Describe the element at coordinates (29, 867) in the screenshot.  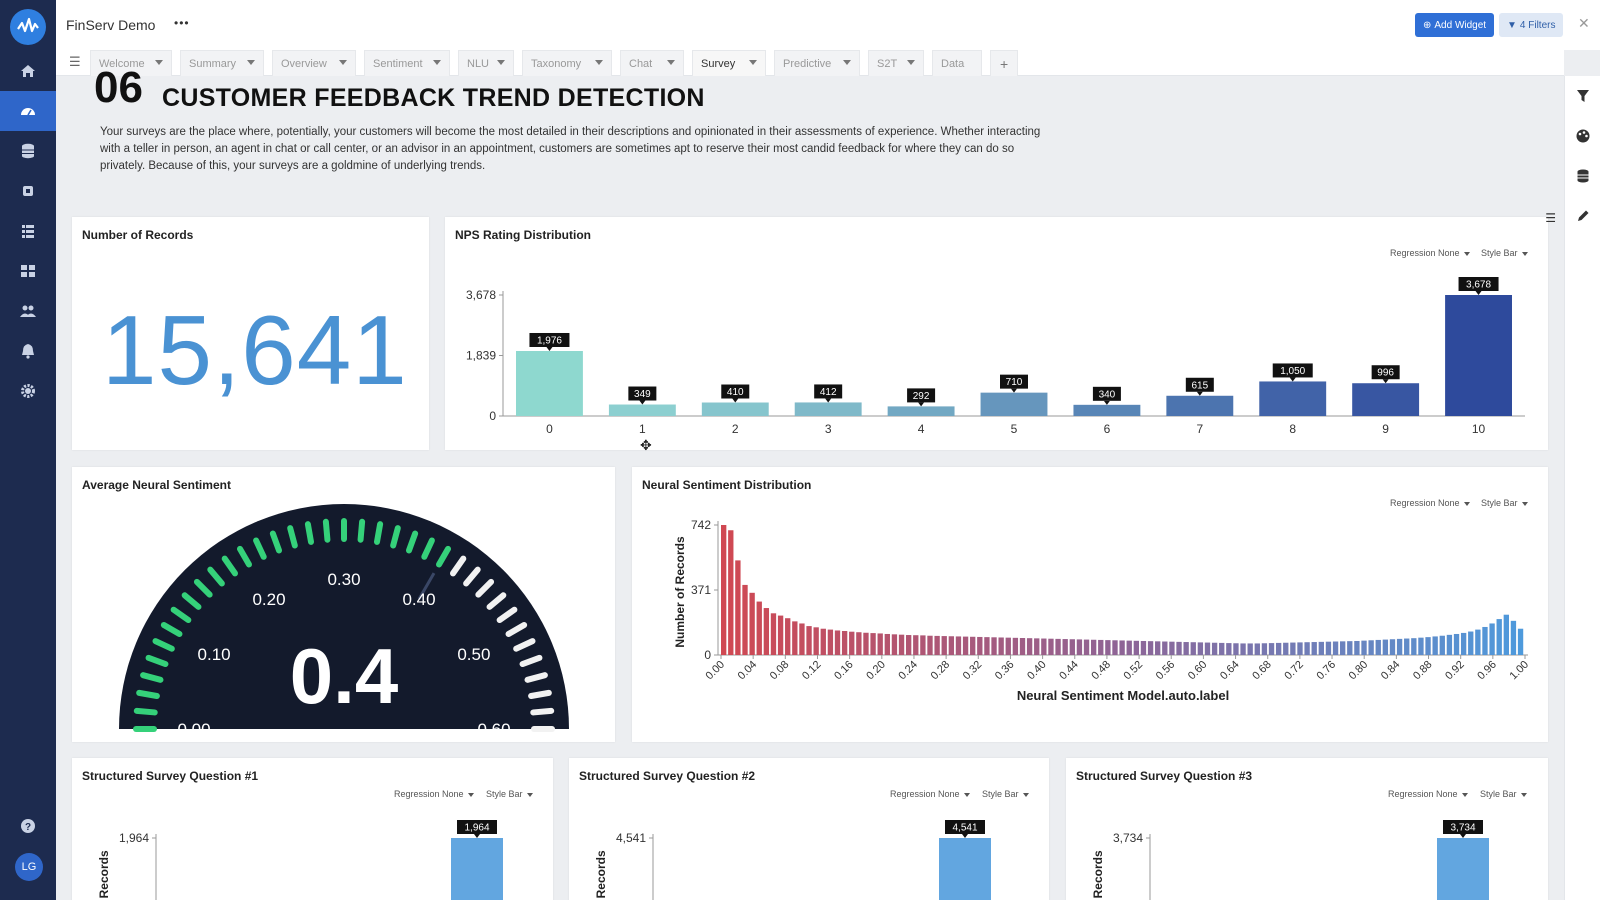
I see `avatar: LG` at that location.